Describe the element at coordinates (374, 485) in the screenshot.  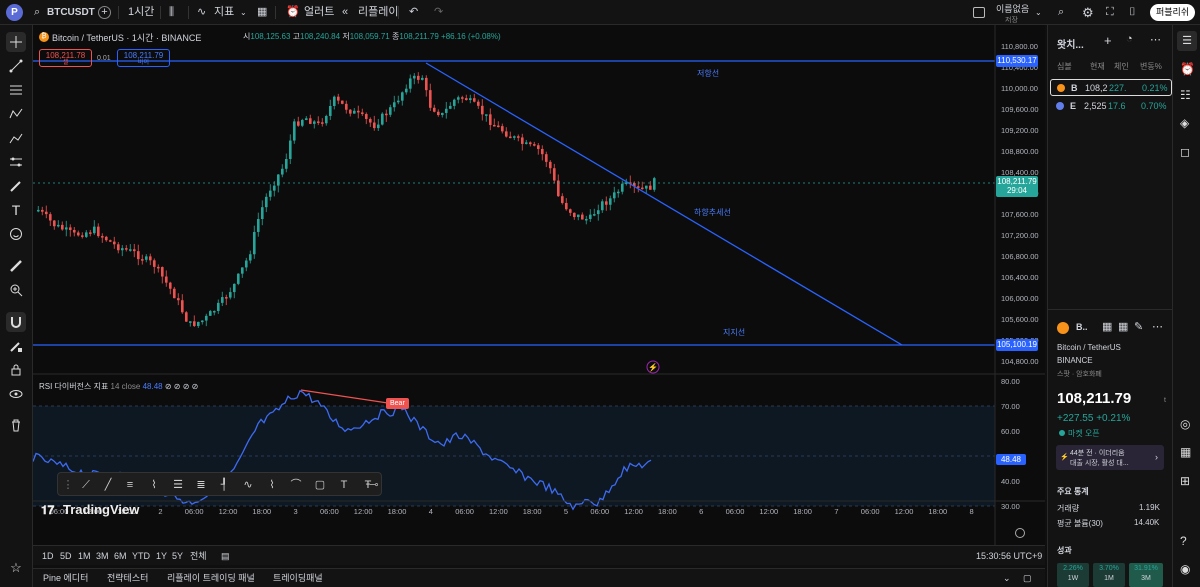
I see `more-icon: ⊸` at that location.